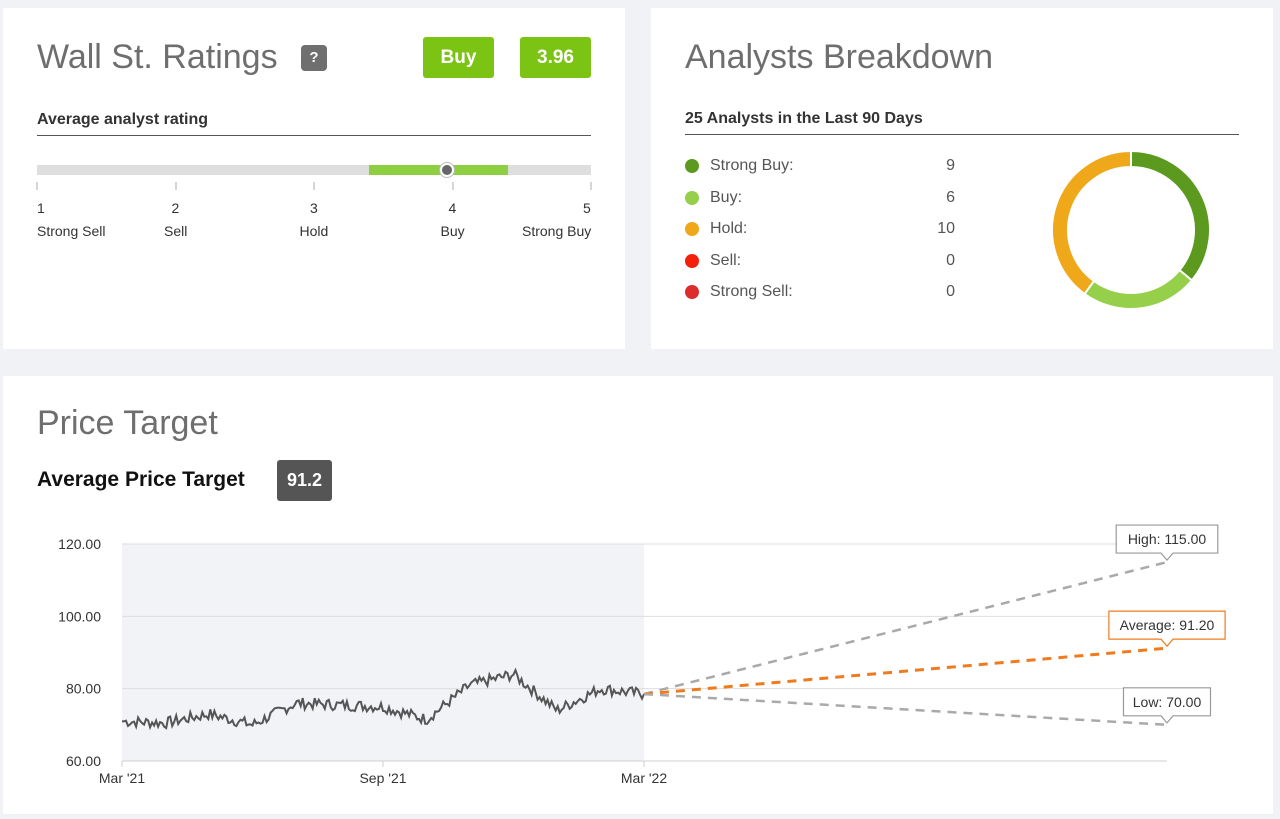 The height and width of the screenshot is (819, 1280). Describe the element at coordinates (555, 57) in the screenshot. I see `rating-score-badge: 3.96` at that location.